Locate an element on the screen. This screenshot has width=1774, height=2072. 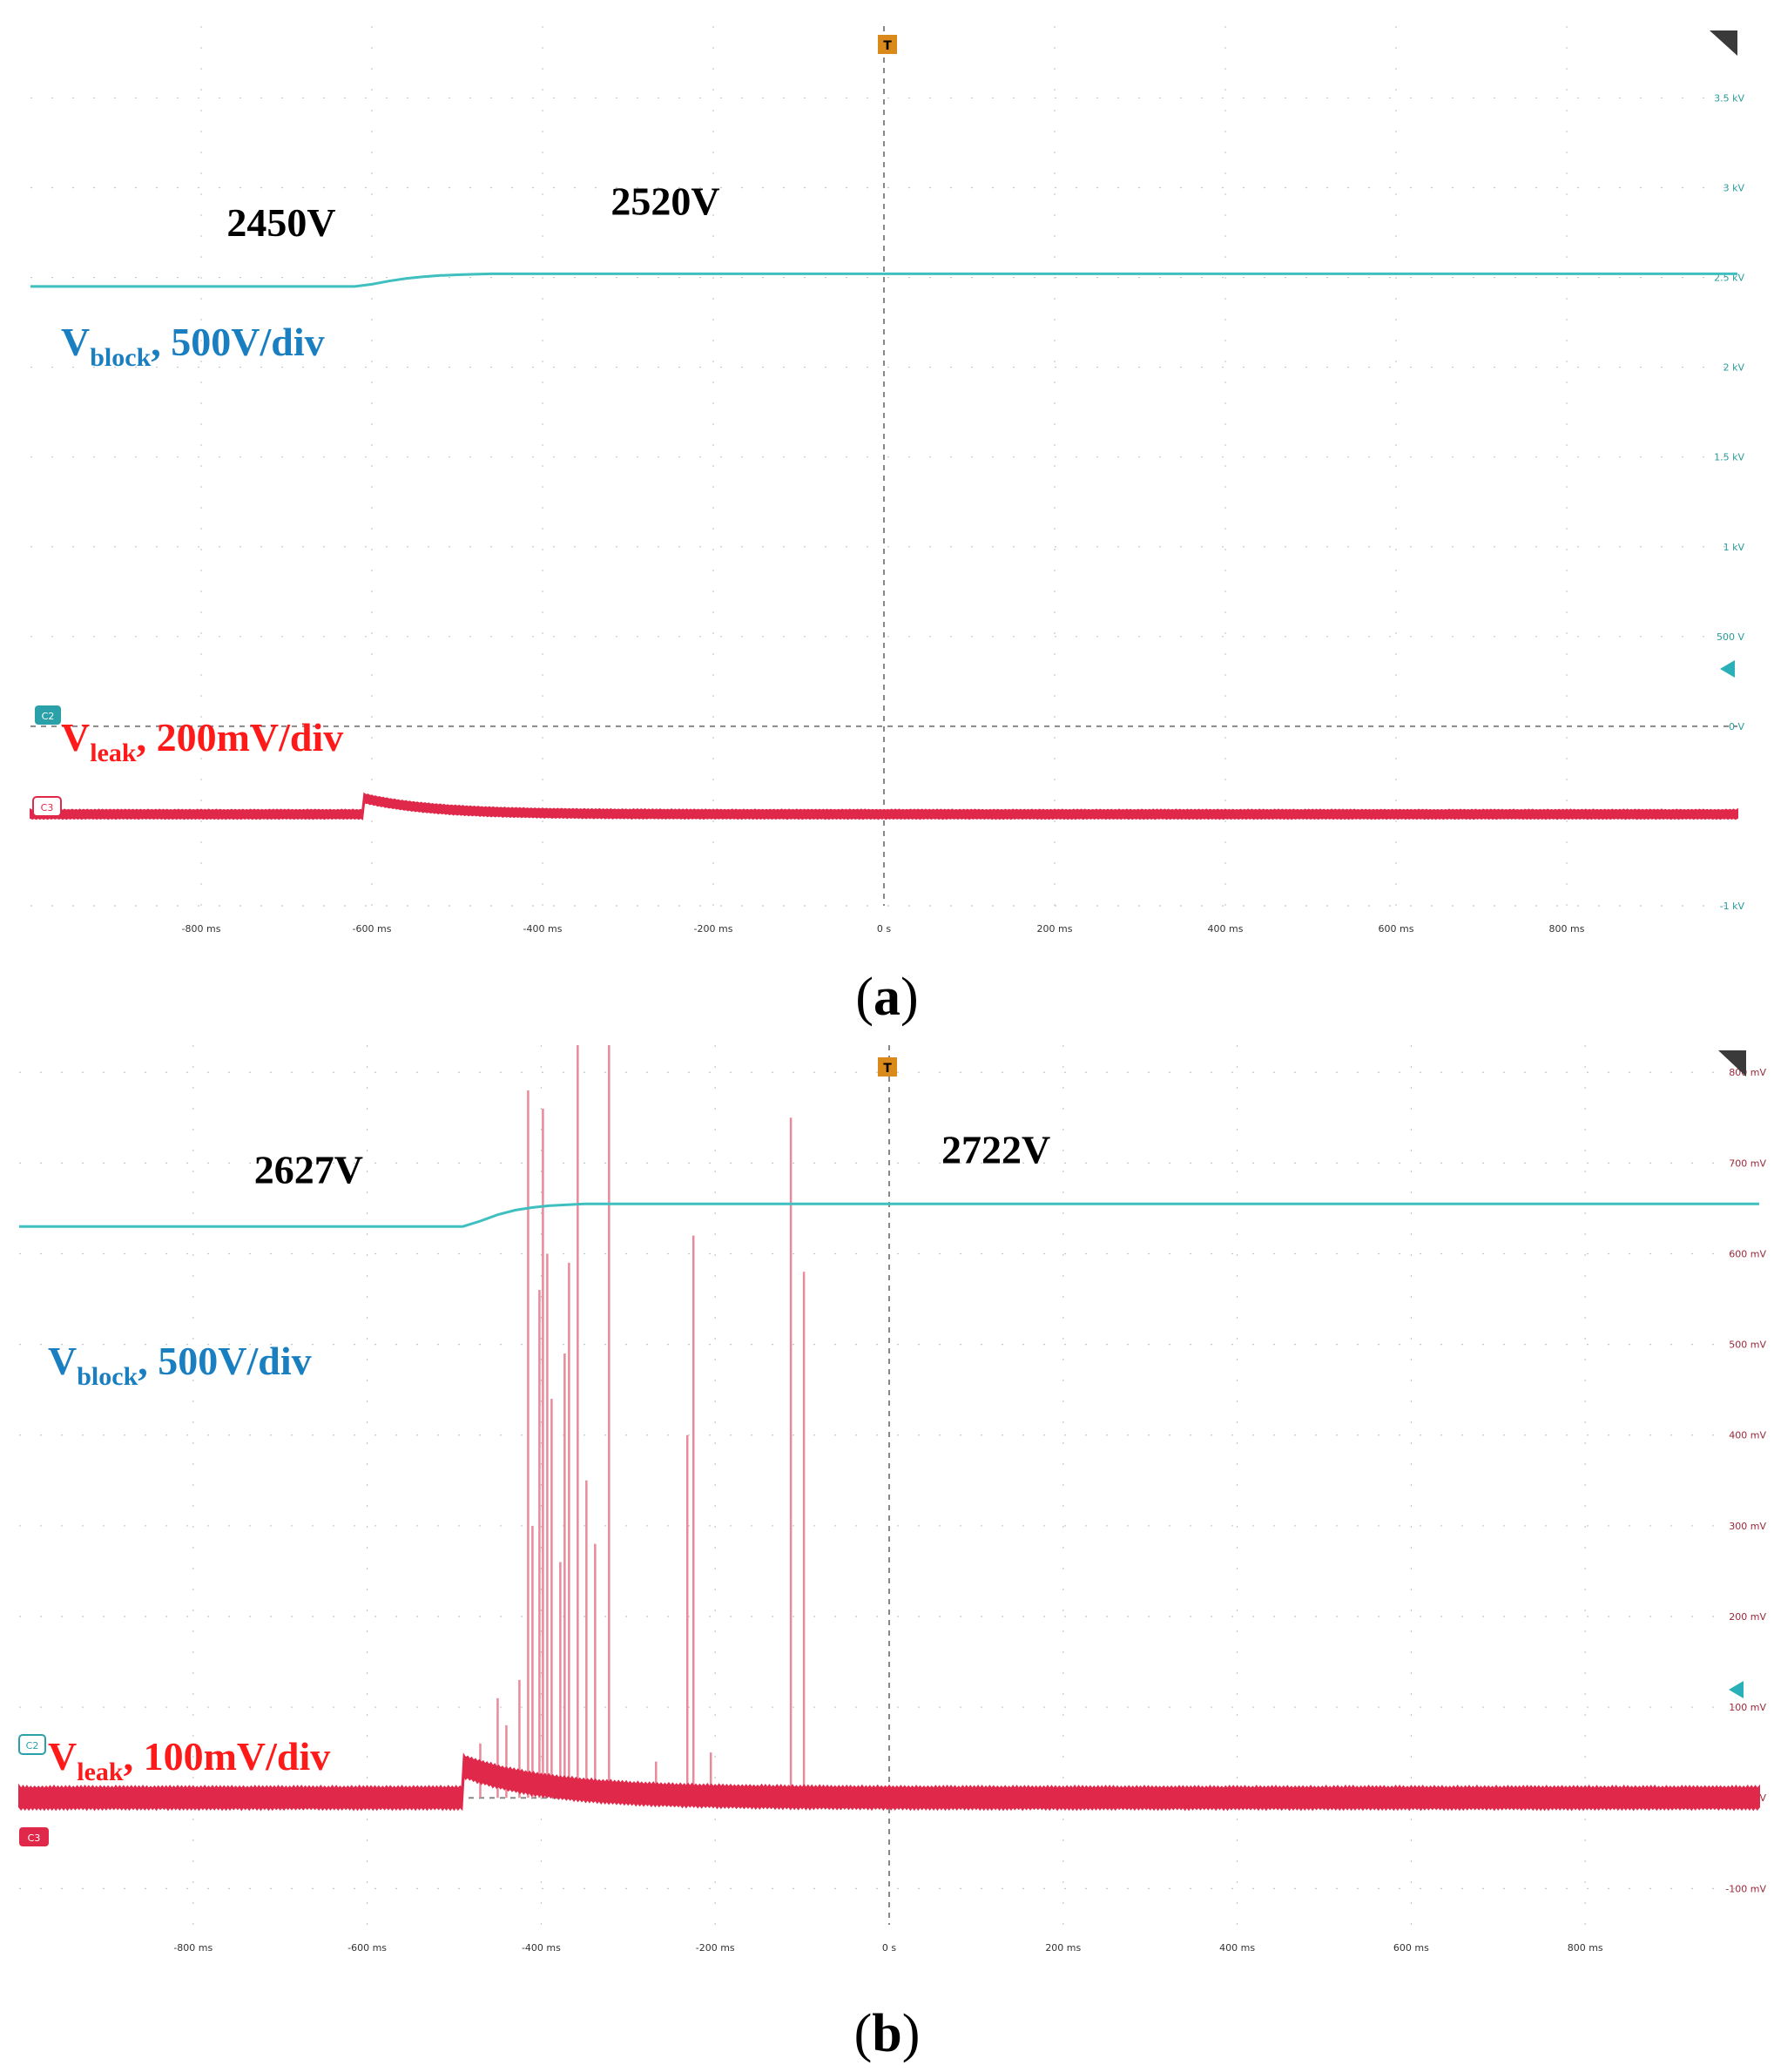
annotation-2627v: 2627V is located at coordinates (309, 1169).